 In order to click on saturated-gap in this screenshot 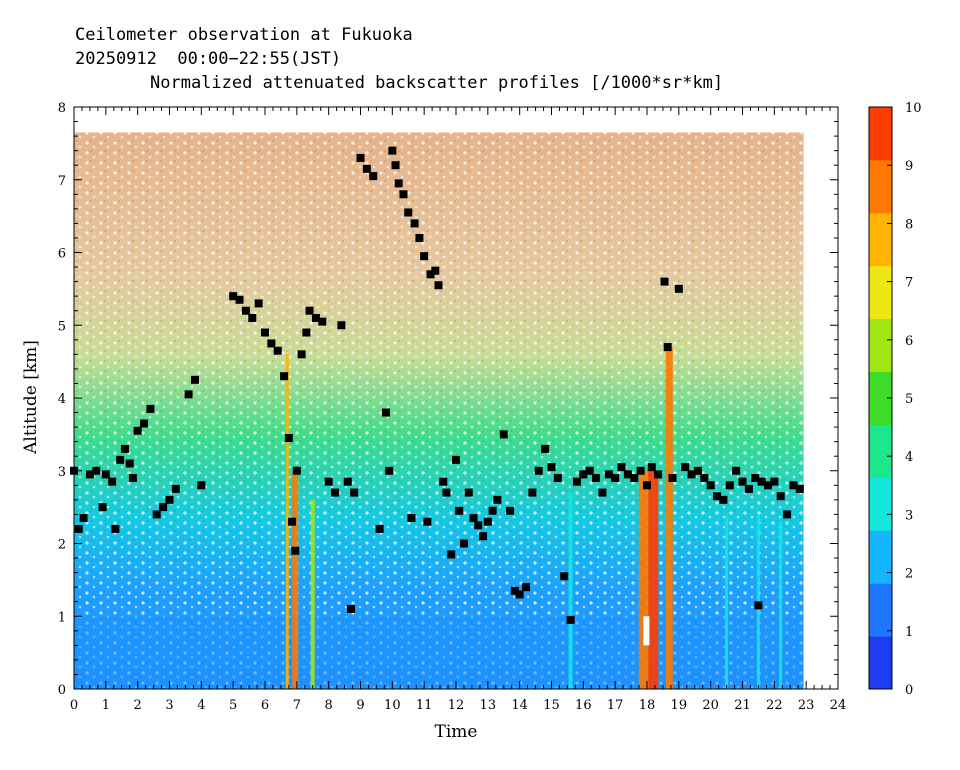, I will do `click(646, 631)`.